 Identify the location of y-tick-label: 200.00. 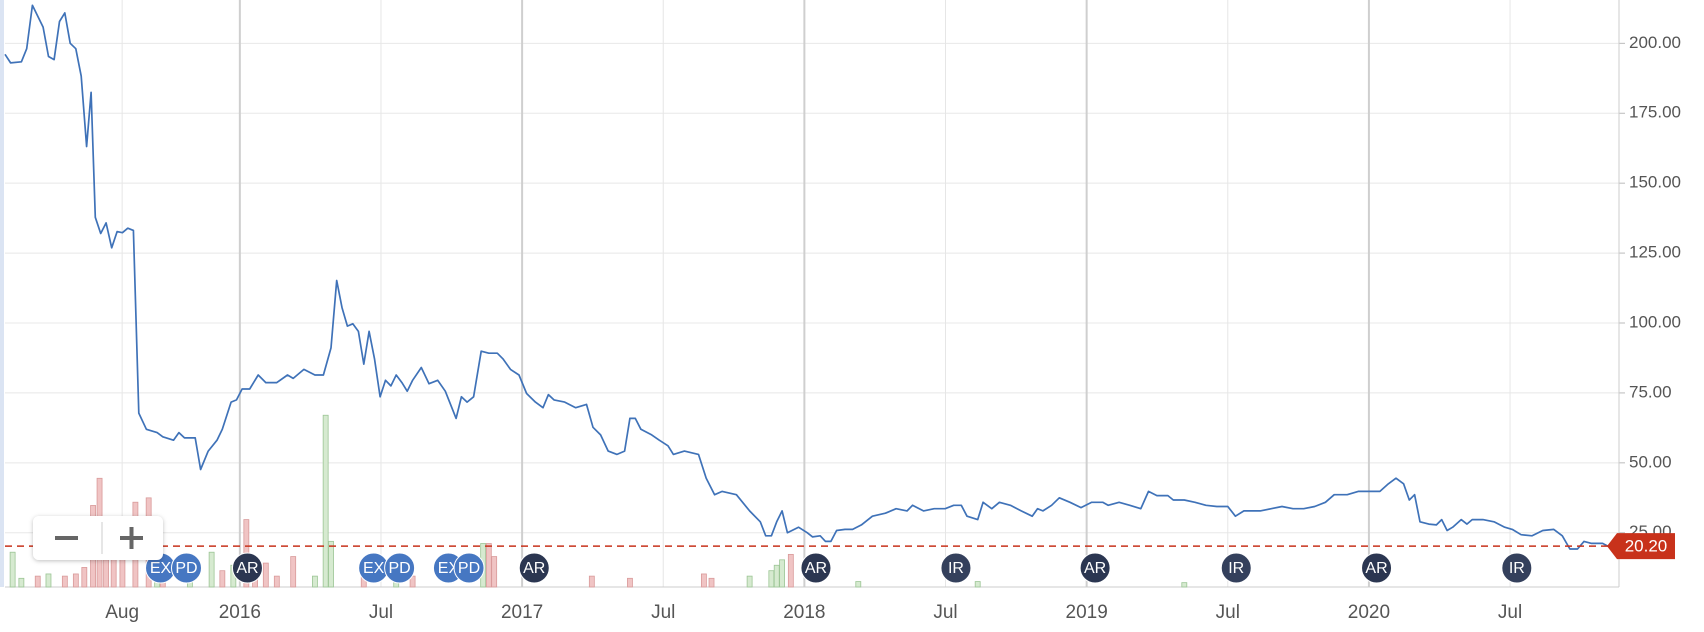
(1655, 42).